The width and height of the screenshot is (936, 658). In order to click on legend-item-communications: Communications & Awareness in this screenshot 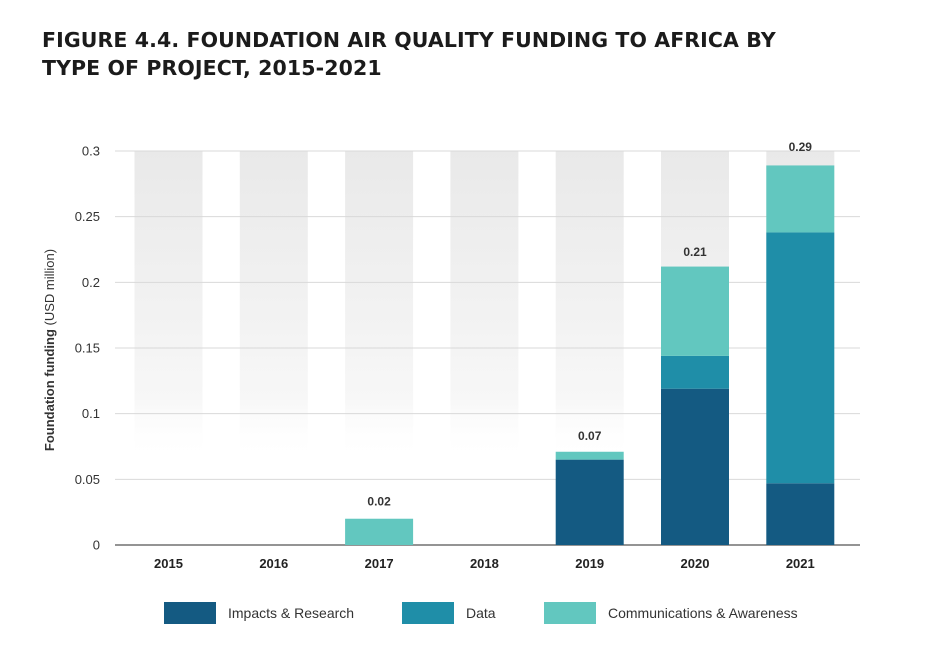, I will do `click(671, 613)`.